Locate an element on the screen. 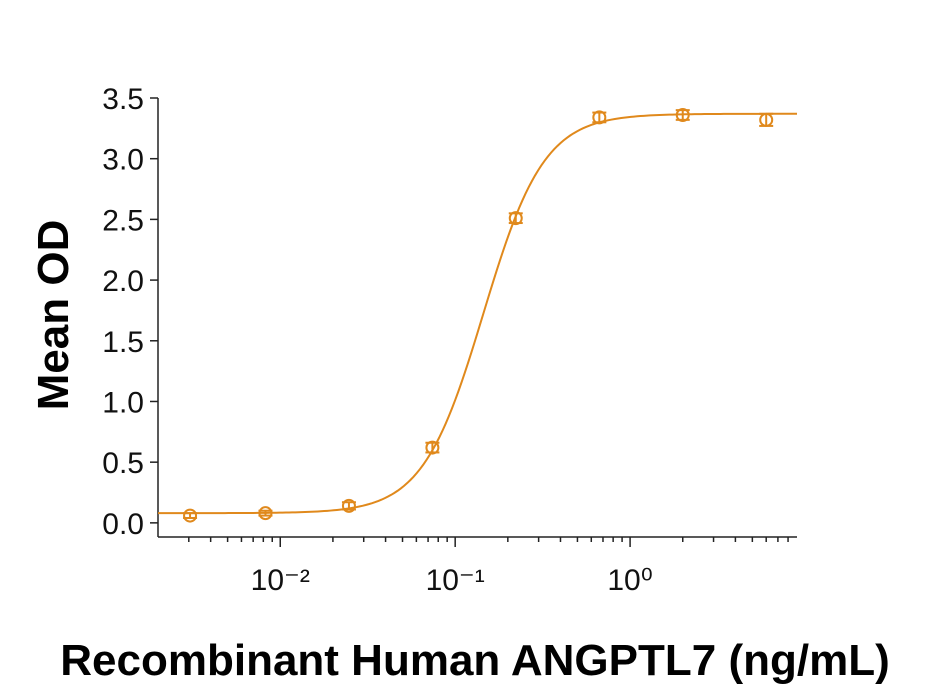 Image resolution: width=948 pixels, height=692 pixels. y-tick-label: 3.0 is located at coordinates (123, 160).